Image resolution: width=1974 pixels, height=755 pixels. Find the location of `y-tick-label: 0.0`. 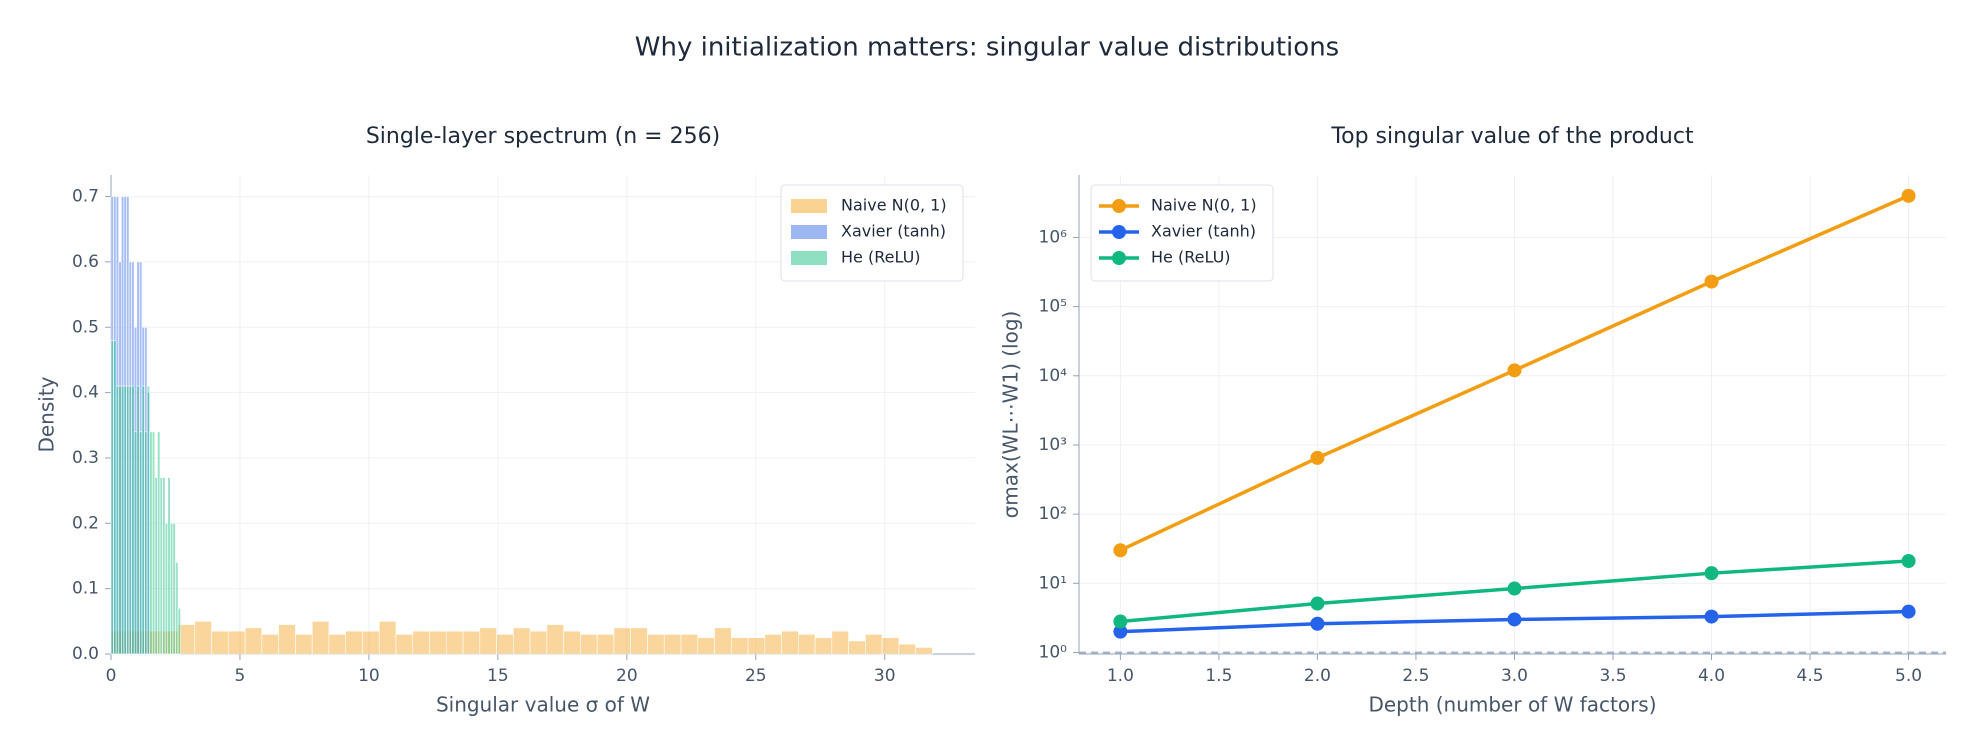

y-tick-label: 0.0 is located at coordinates (85, 654).